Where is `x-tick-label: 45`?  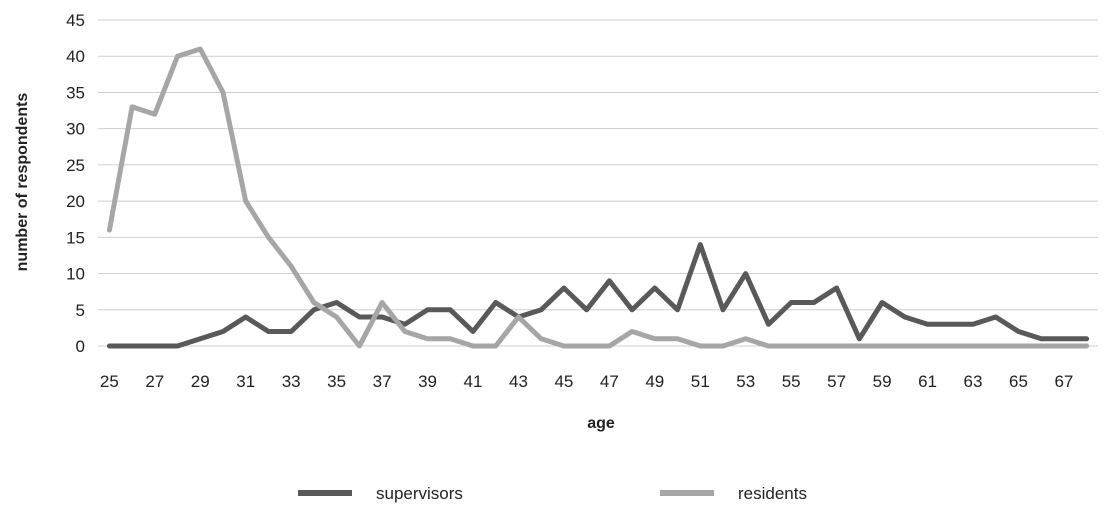 x-tick-label: 45 is located at coordinates (563, 381).